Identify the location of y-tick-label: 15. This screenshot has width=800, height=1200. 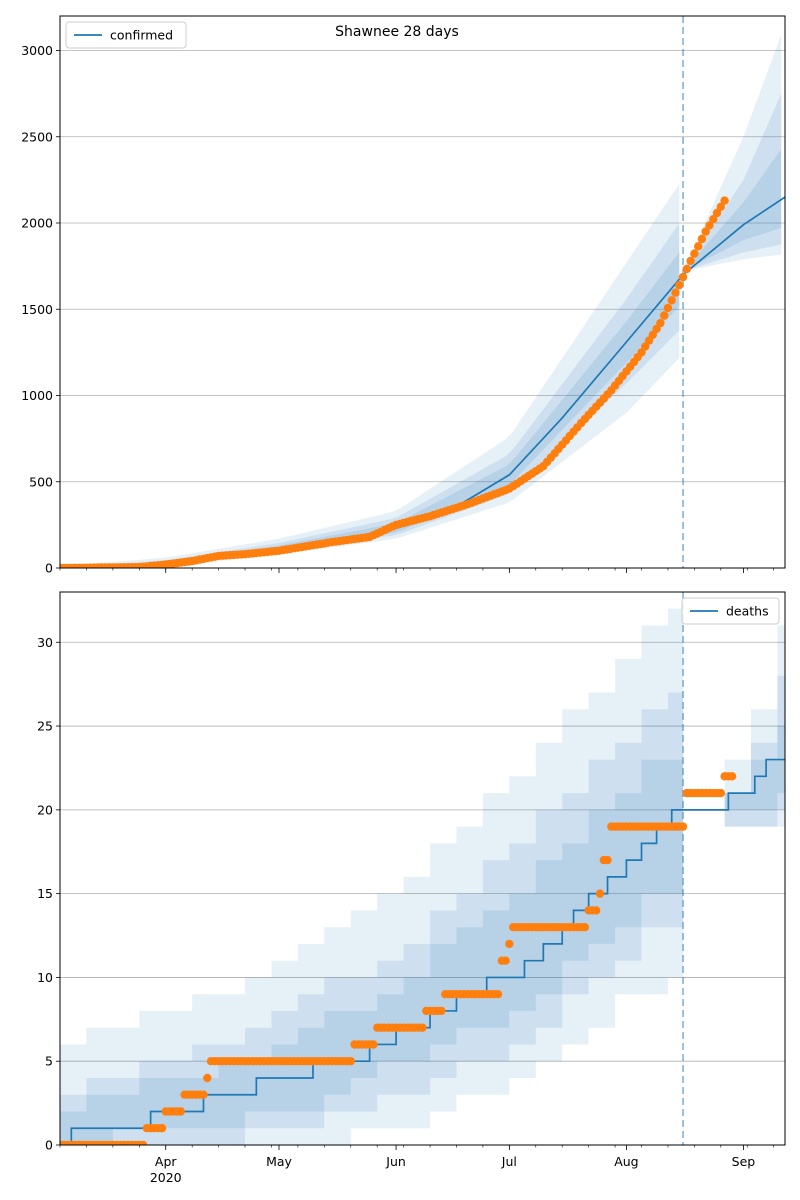
(45, 893).